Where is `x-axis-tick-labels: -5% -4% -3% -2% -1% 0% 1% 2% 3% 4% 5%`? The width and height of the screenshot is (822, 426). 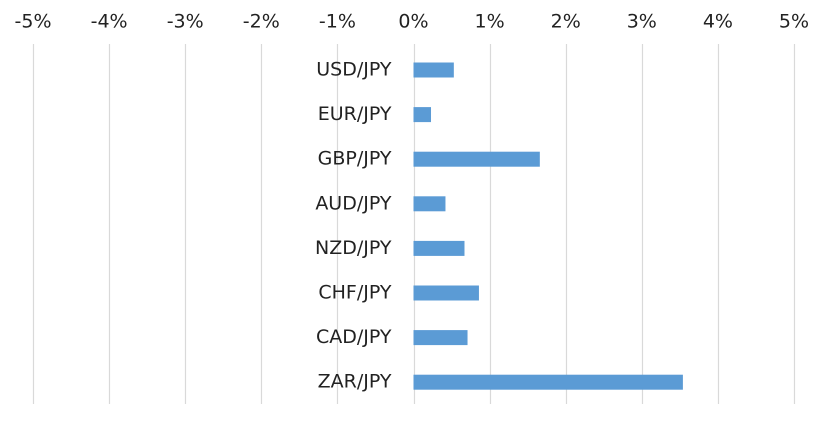 x-axis-tick-labels: -5% -4% -3% -2% -1% 0% 1% 2% 3% 4% 5% is located at coordinates (412, 22).